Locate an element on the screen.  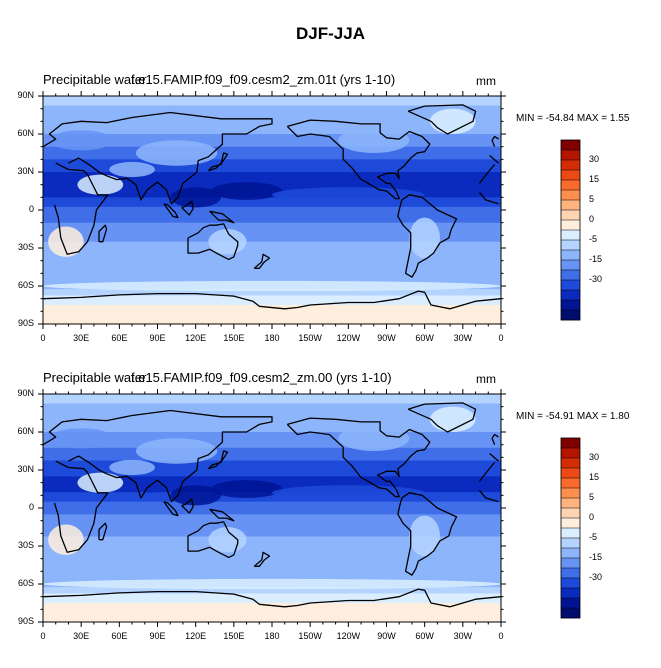
x-tick-label: 150E is located at coordinates (234, 338).